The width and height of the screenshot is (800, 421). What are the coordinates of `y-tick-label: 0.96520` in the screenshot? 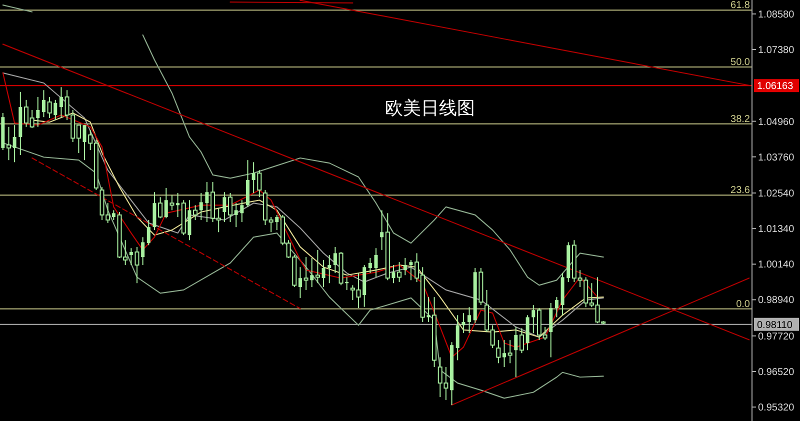 It's located at (776, 372).